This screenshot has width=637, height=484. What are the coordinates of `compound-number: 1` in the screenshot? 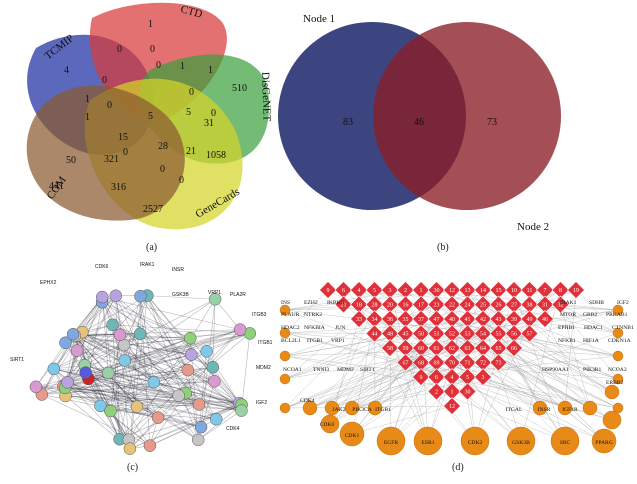 It's located at (421, 291).